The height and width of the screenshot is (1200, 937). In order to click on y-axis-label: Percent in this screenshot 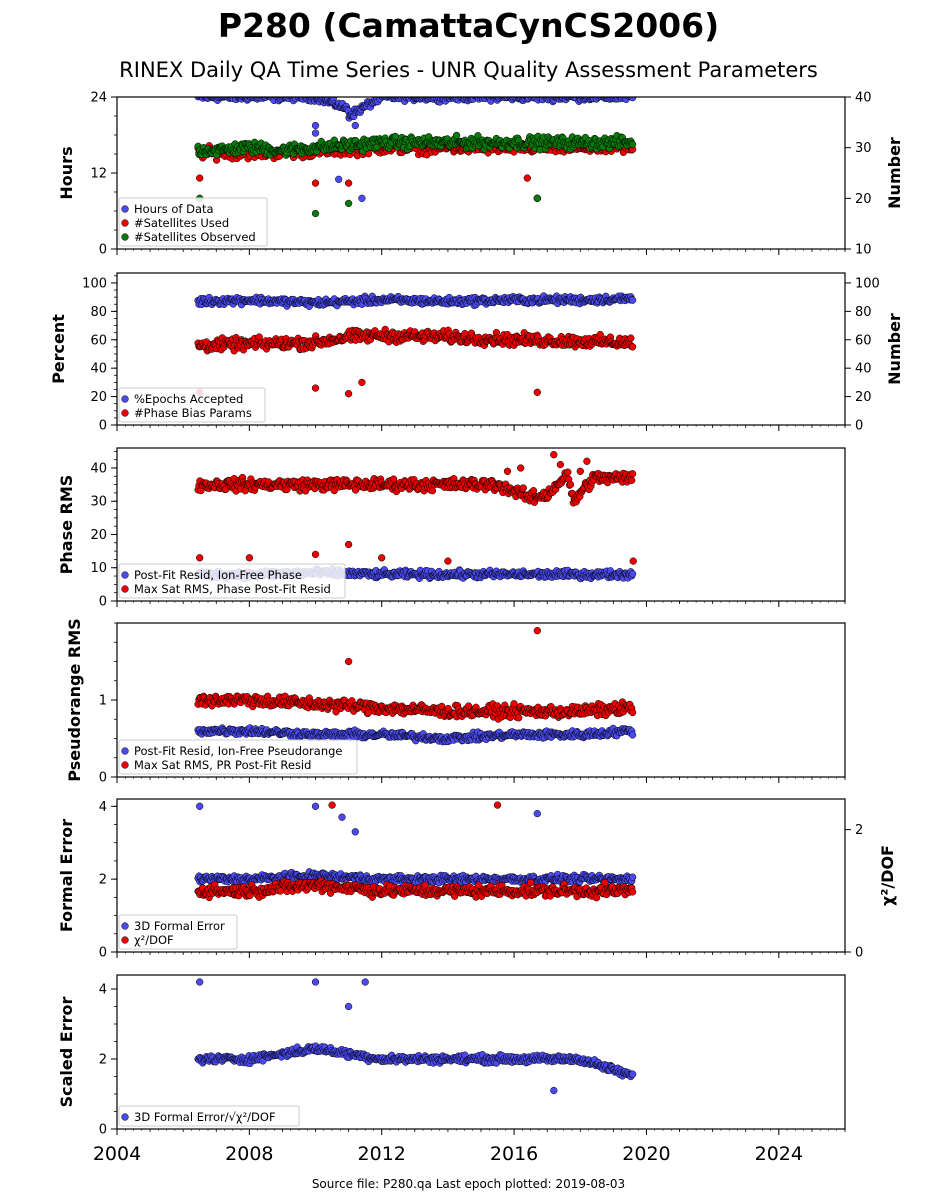, I will do `click(58, 349)`.